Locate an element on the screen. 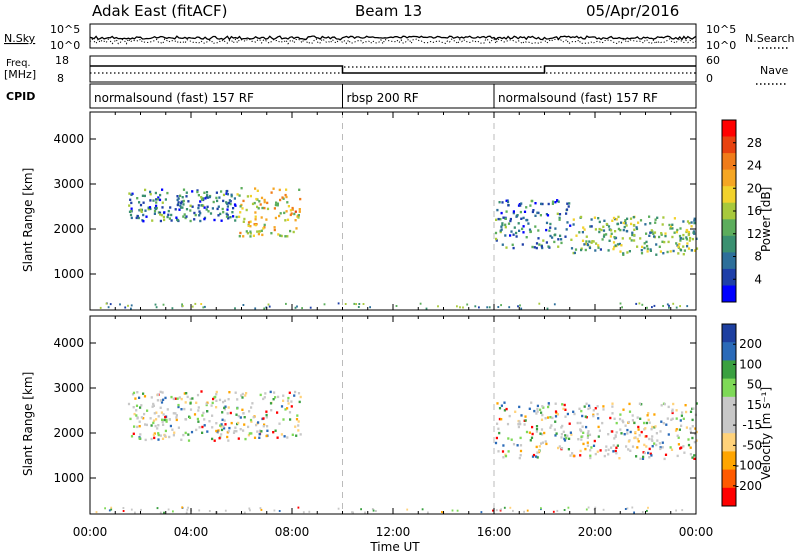  colorbar-tick-label: -50 is located at coordinates (752, 445).